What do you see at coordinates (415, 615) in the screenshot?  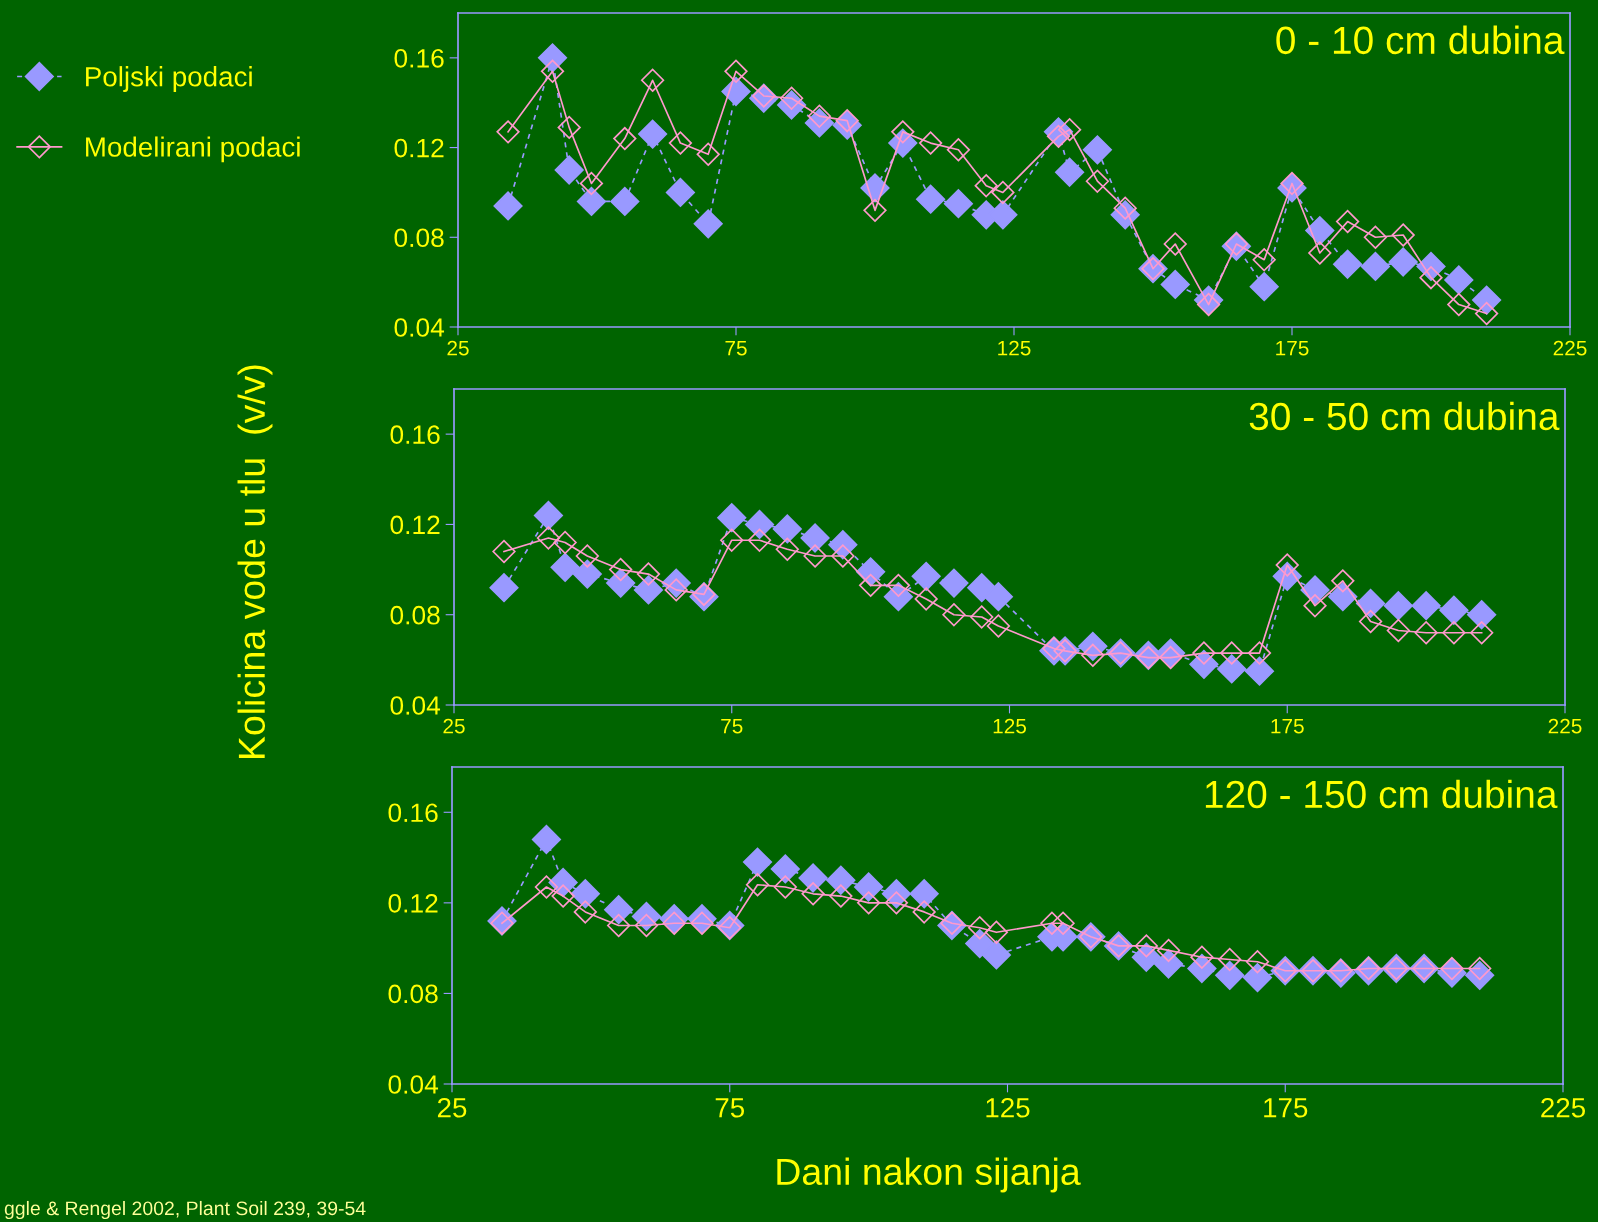 I see `y-tick-label: 0.08` at bounding box center [415, 615].